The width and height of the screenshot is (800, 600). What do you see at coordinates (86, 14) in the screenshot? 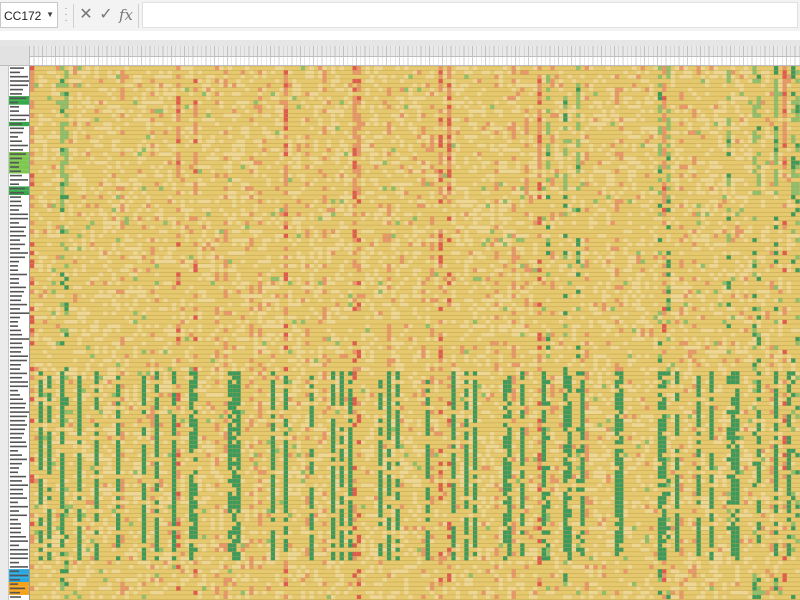
I see `cancel-icon: ✕` at bounding box center [86, 14].